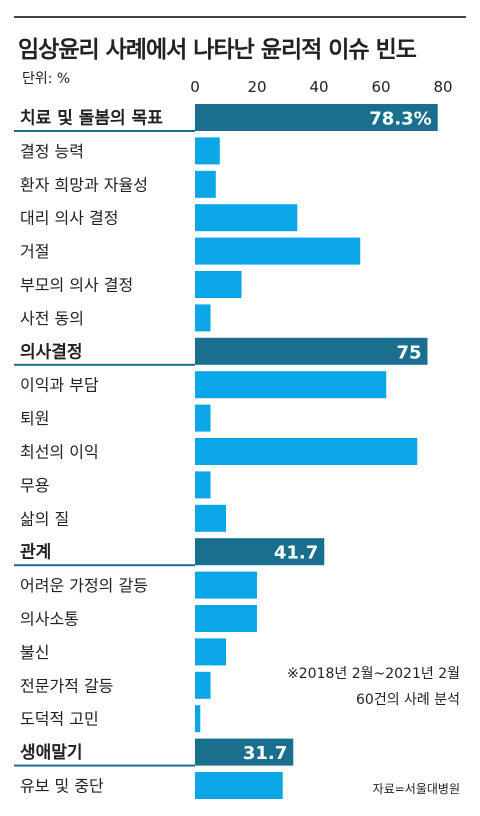 Image resolution: width=480 pixels, height=816 pixels. What do you see at coordinates (408, 700) in the screenshot?
I see `note-line-2: 60건의 사례 분석` at bounding box center [408, 700].